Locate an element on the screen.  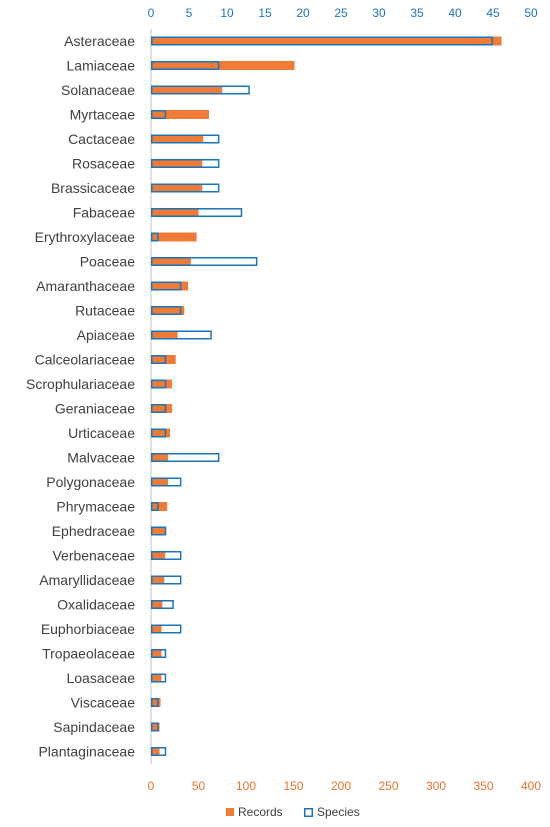
bottom-axis: 0 50 100 150 200 250 300 350 400 is located at coordinates (345, 786).